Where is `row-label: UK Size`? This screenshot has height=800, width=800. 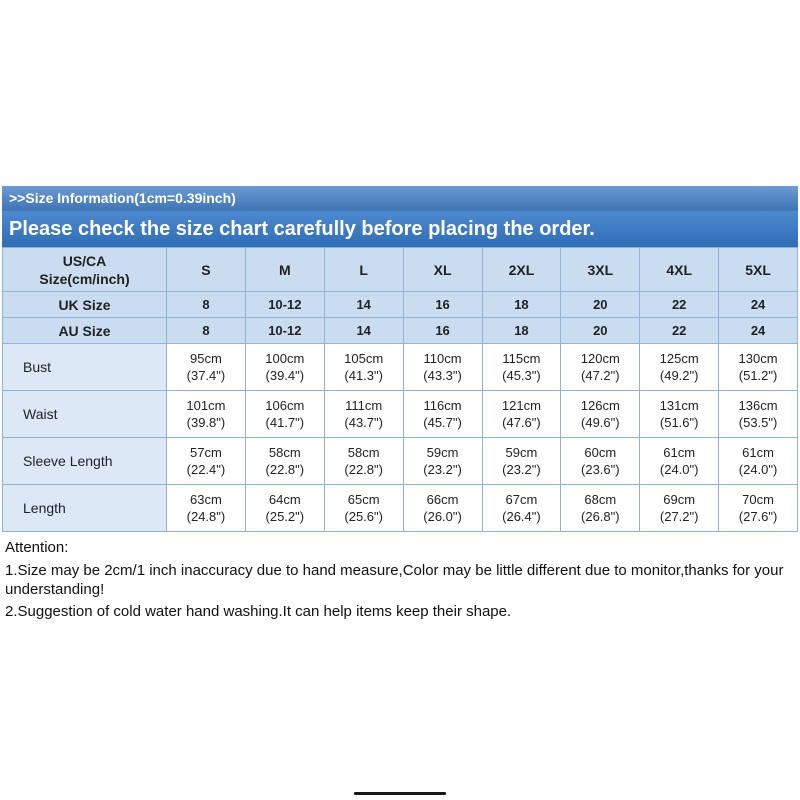
row-label: UK Size is located at coordinates (84, 304).